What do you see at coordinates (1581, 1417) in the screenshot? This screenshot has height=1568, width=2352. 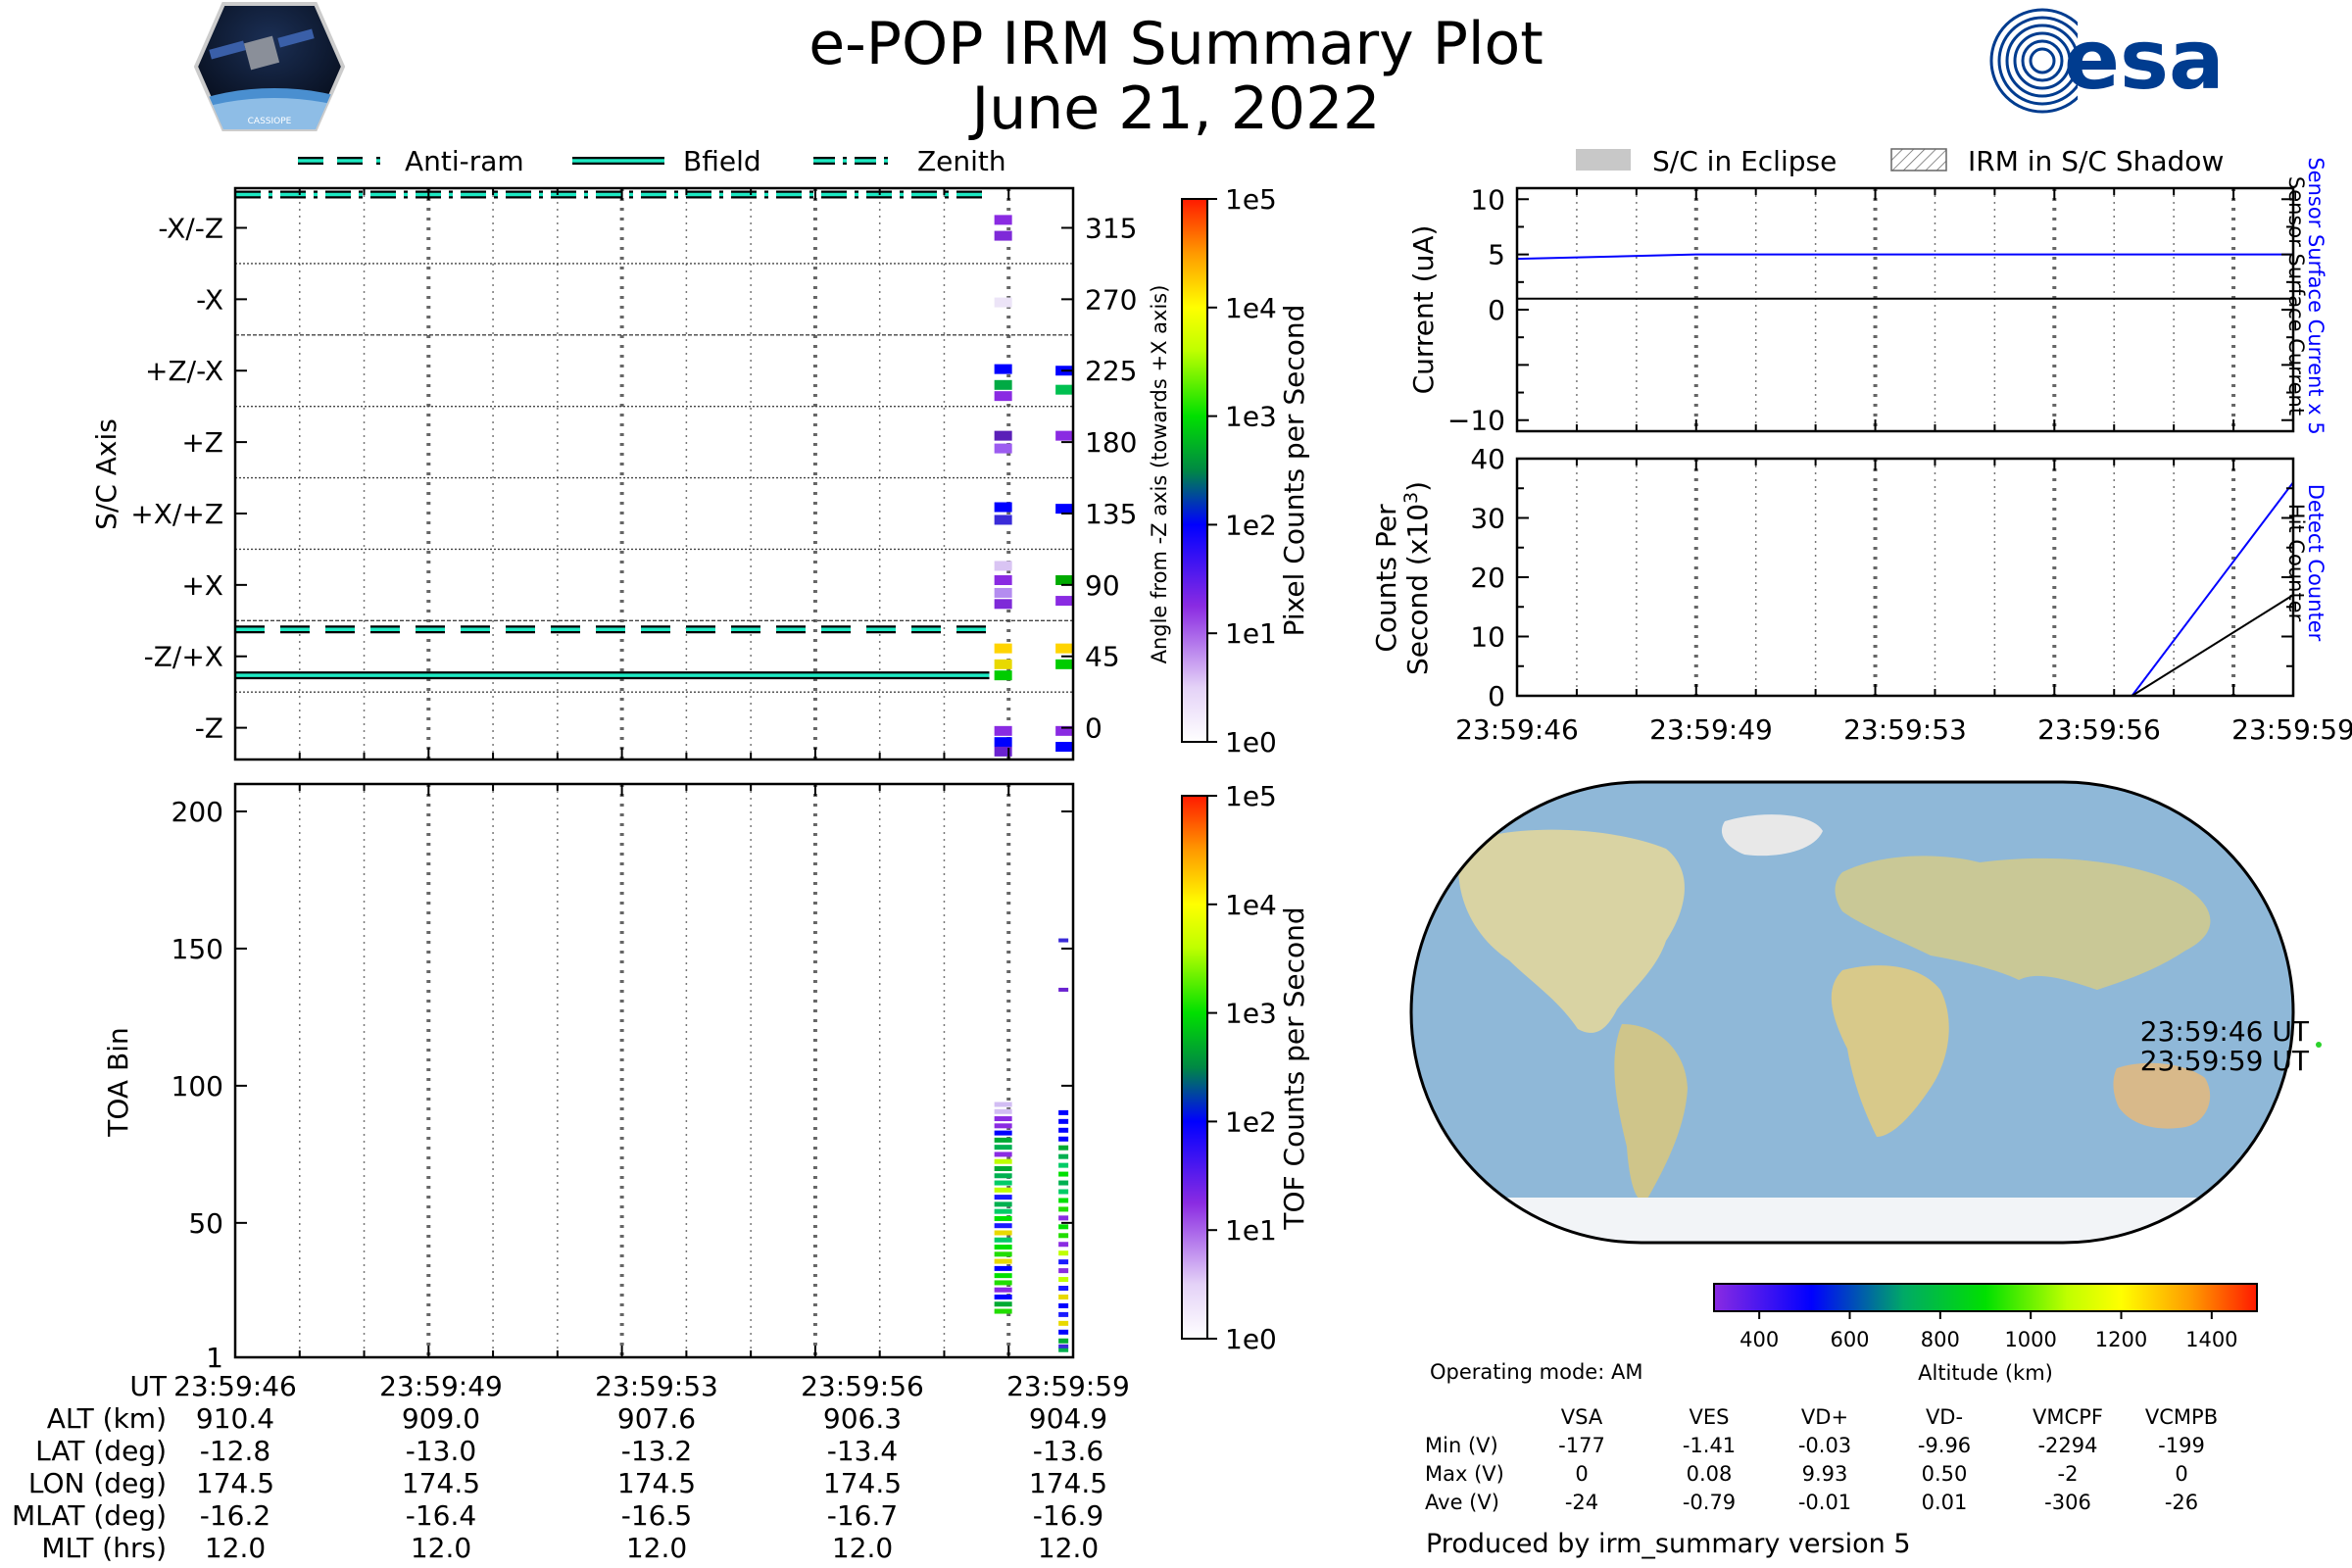 I see `voltage-column-header: VSA` at bounding box center [1581, 1417].